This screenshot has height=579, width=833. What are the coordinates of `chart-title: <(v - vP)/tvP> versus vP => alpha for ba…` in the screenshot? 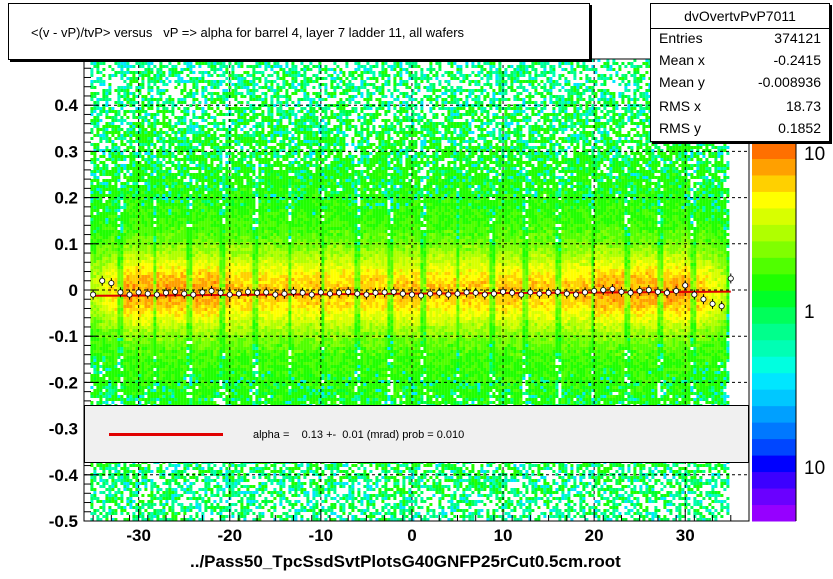 It's located at (247, 32).